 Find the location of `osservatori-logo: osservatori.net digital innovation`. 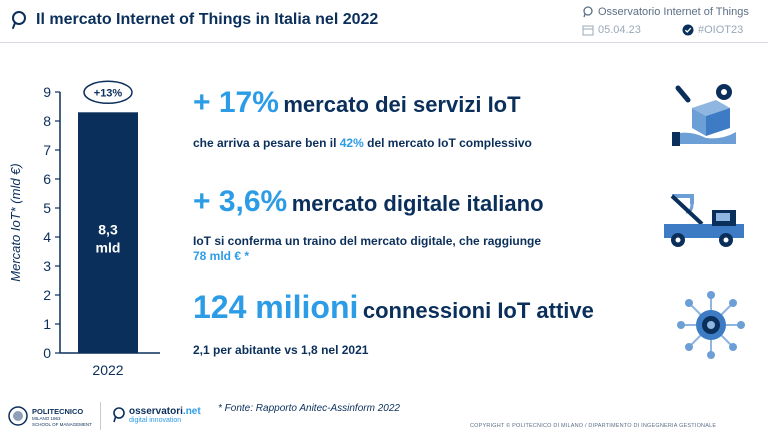

osservatori-logo: osservatori.net digital innovation is located at coordinates (162, 417).